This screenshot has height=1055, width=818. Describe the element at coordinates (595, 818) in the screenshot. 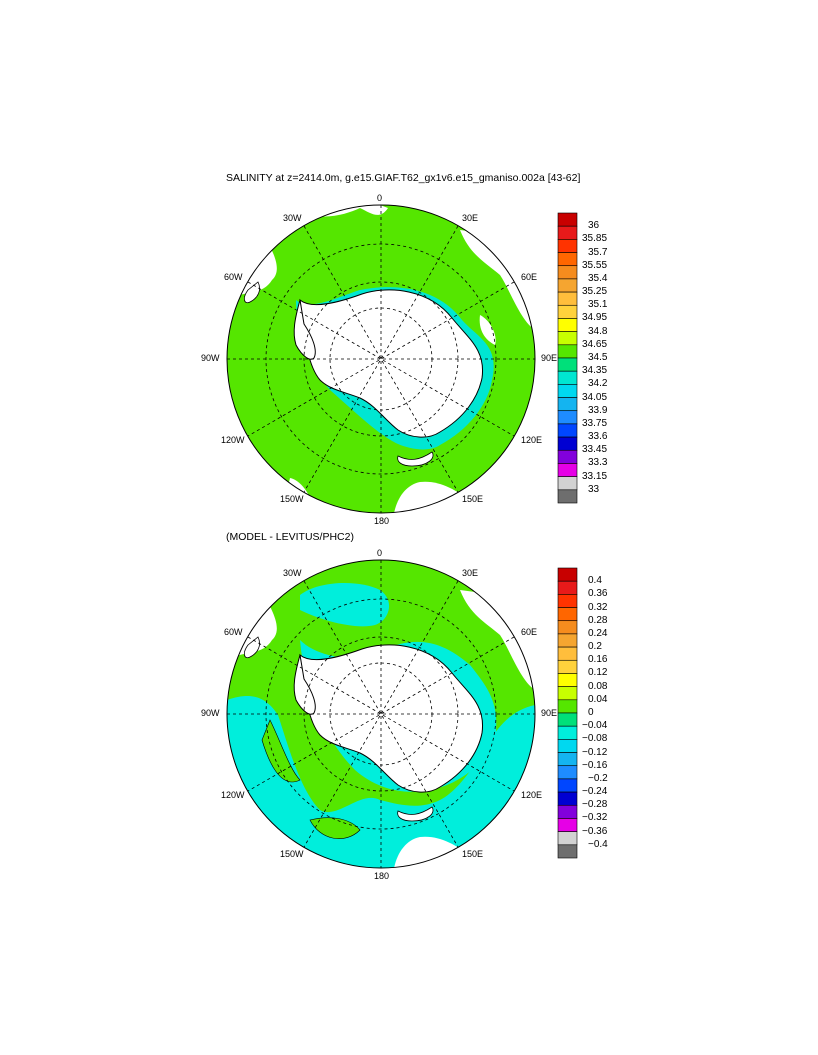

I see `colorbar-label: −0.32` at that location.